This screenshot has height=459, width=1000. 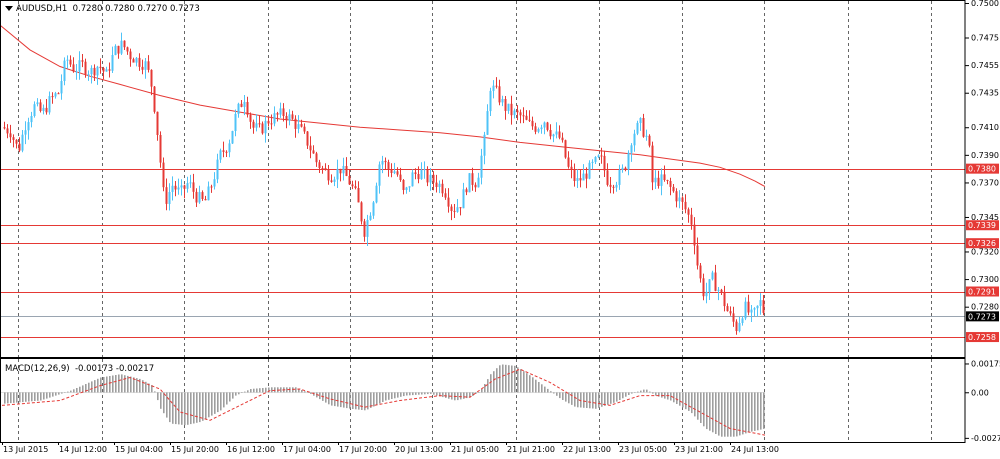 I want to click on y-tick-label: 0.7475, so click(x=985, y=38).